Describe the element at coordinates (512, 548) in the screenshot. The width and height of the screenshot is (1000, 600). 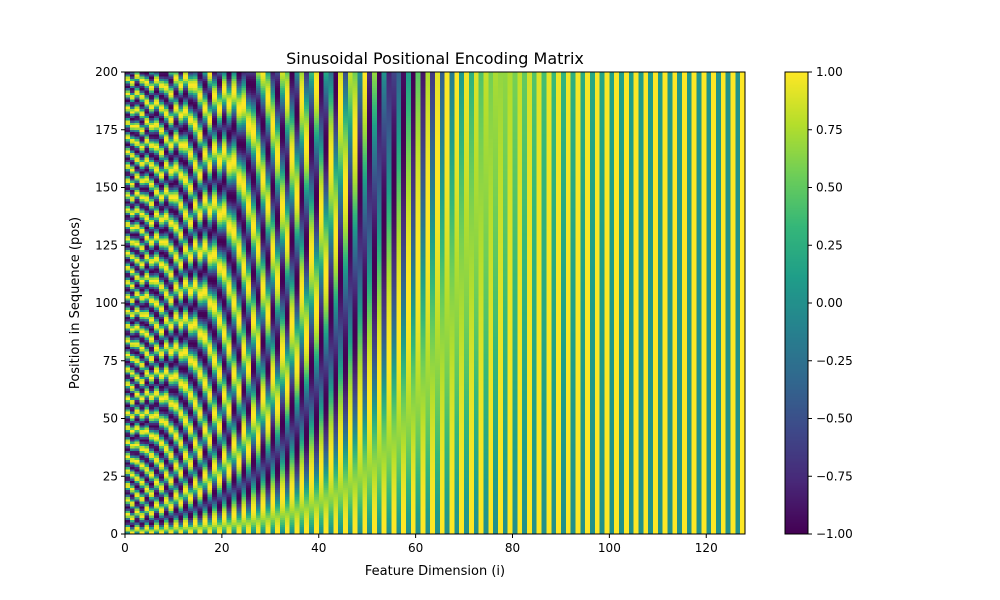
I see `x-tick-label: 80` at that location.